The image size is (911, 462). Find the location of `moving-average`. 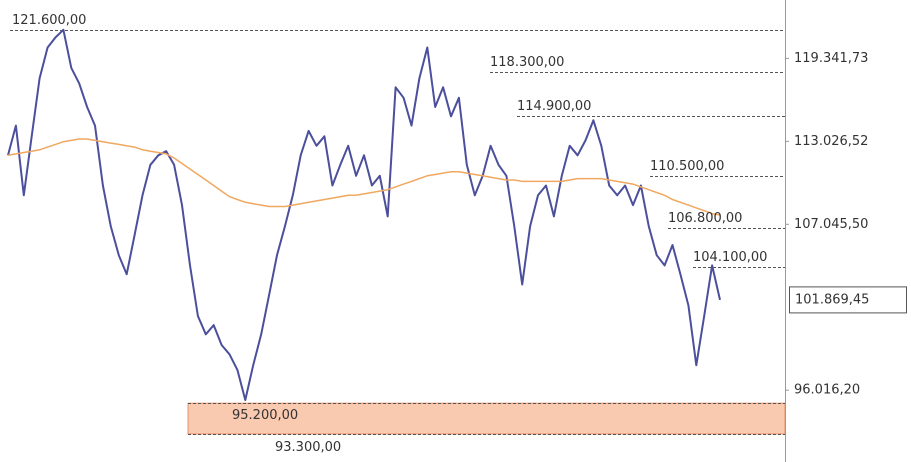

moving-average is located at coordinates (364, 177).